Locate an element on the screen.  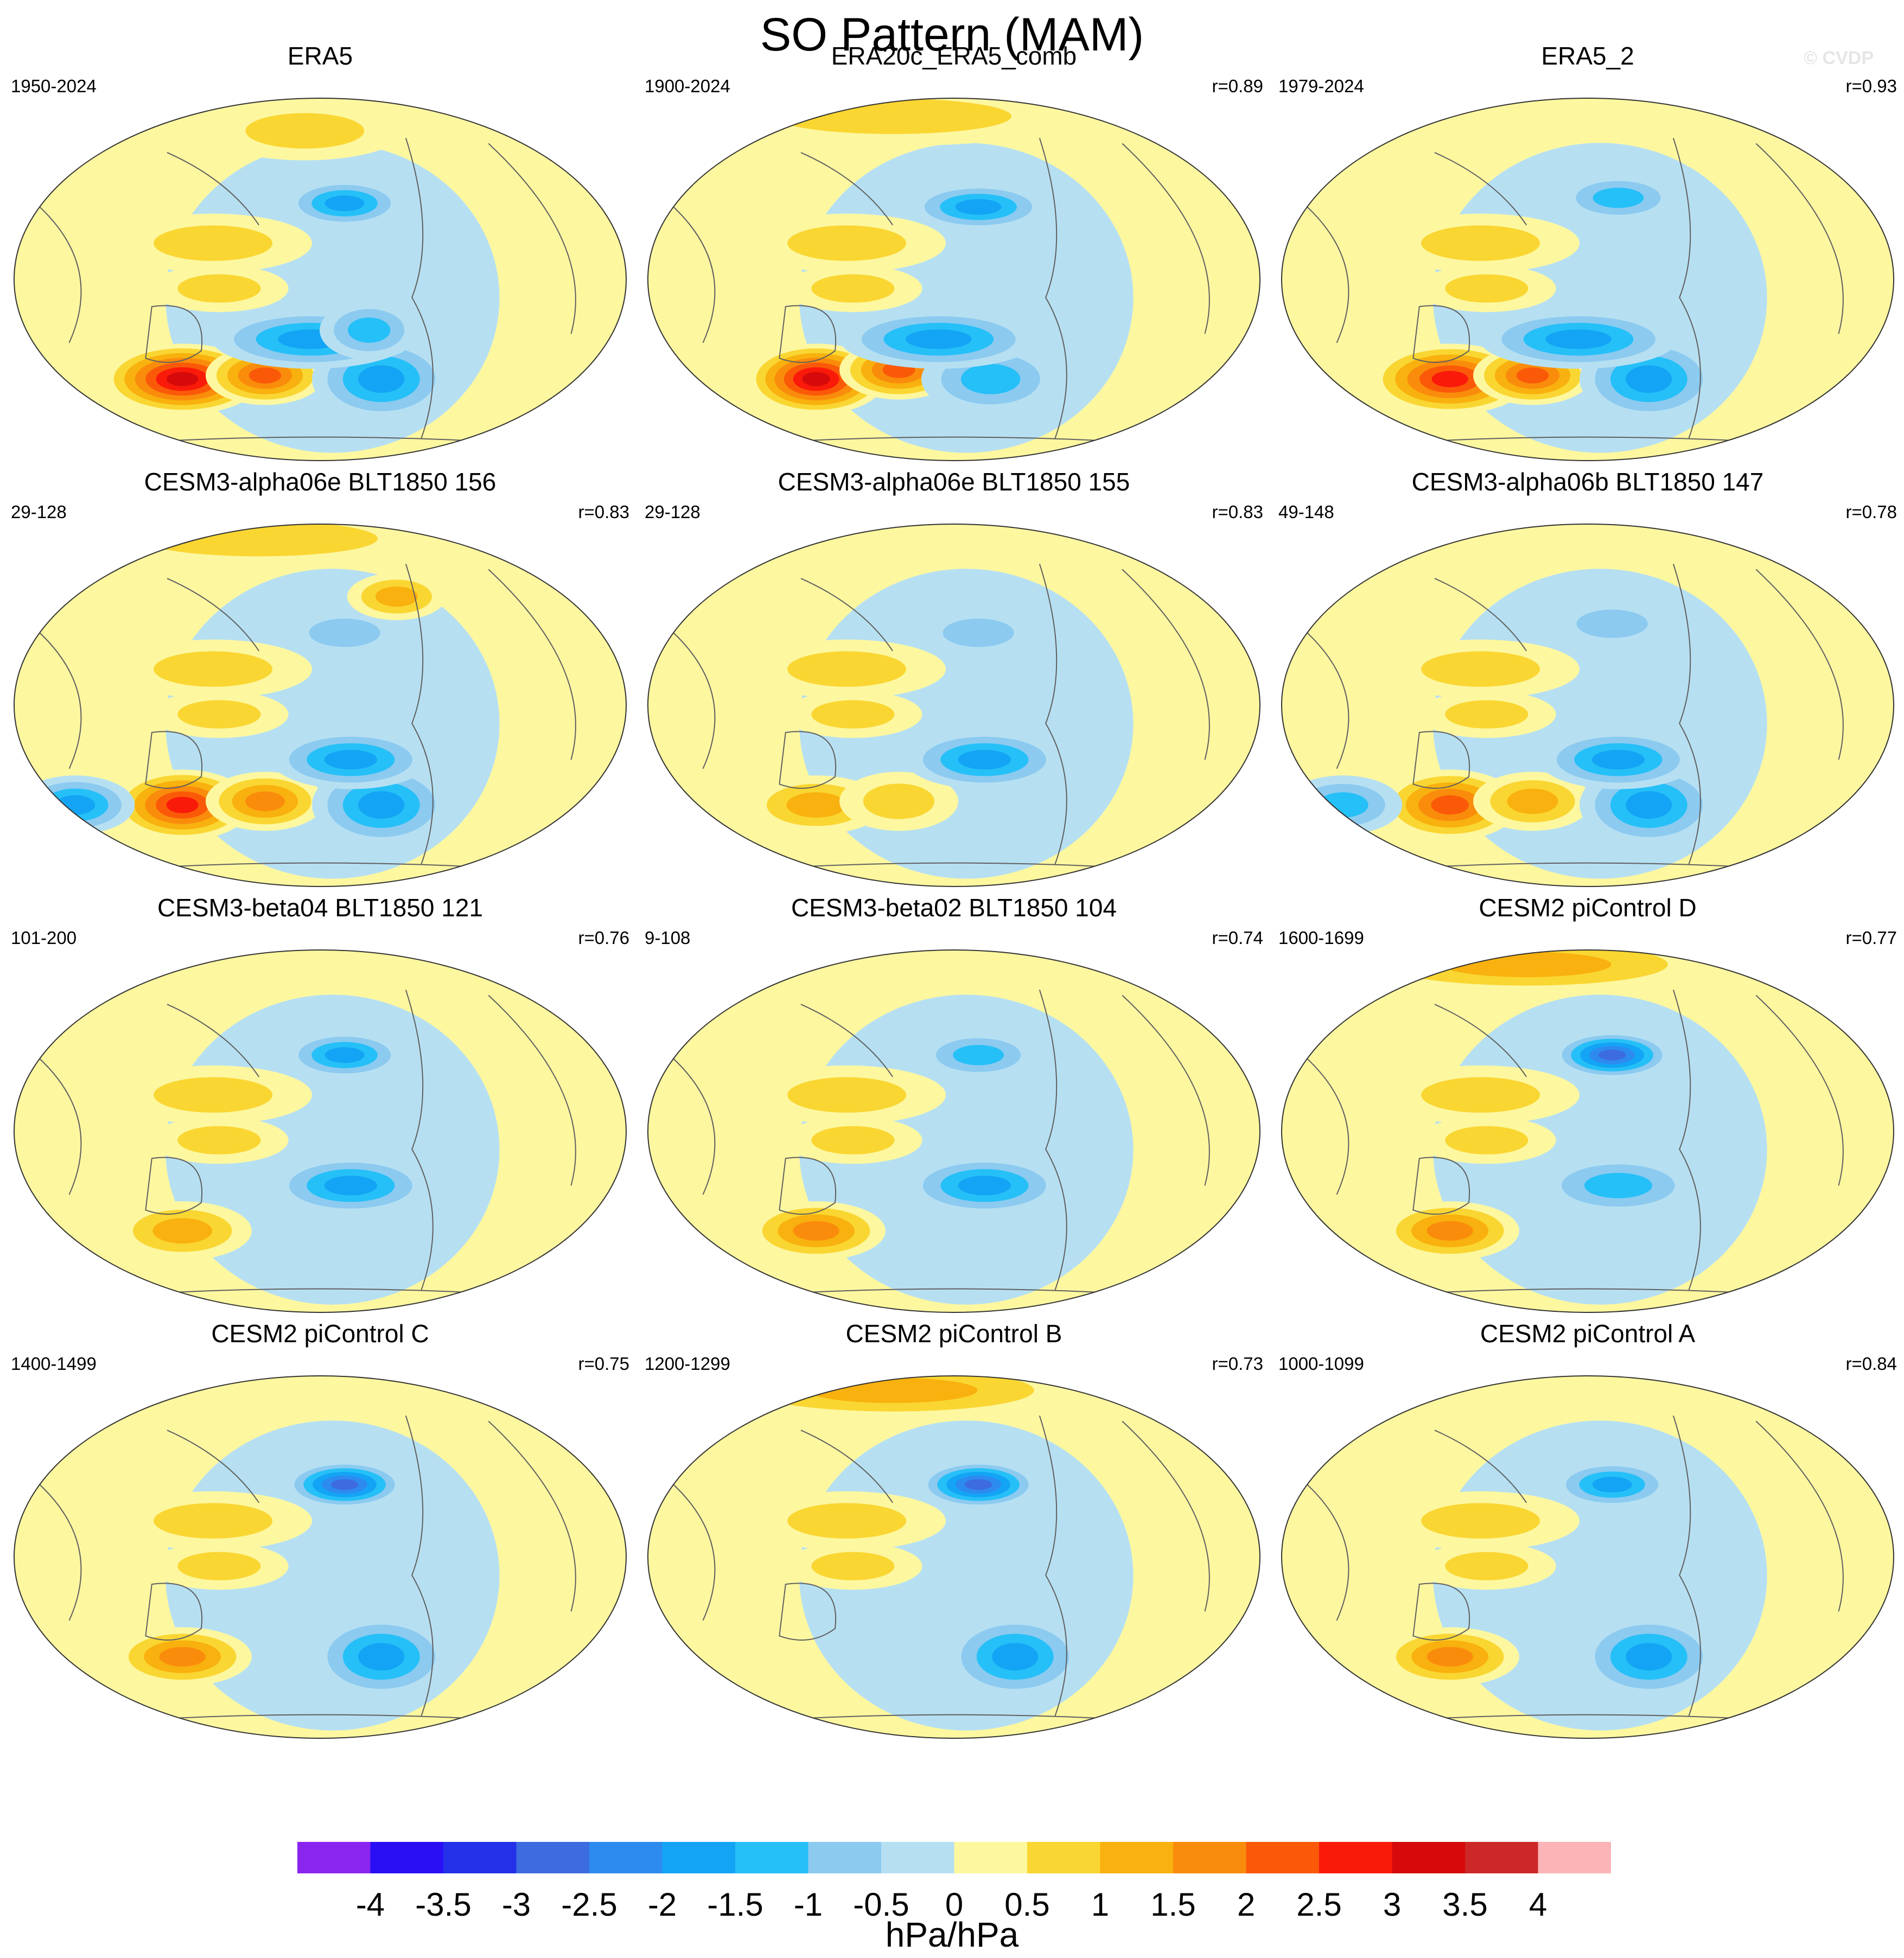
map-panel: CESM3-alpha06b BLT1850 147 49-148 r=0.78 is located at coordinates (1588, 678).